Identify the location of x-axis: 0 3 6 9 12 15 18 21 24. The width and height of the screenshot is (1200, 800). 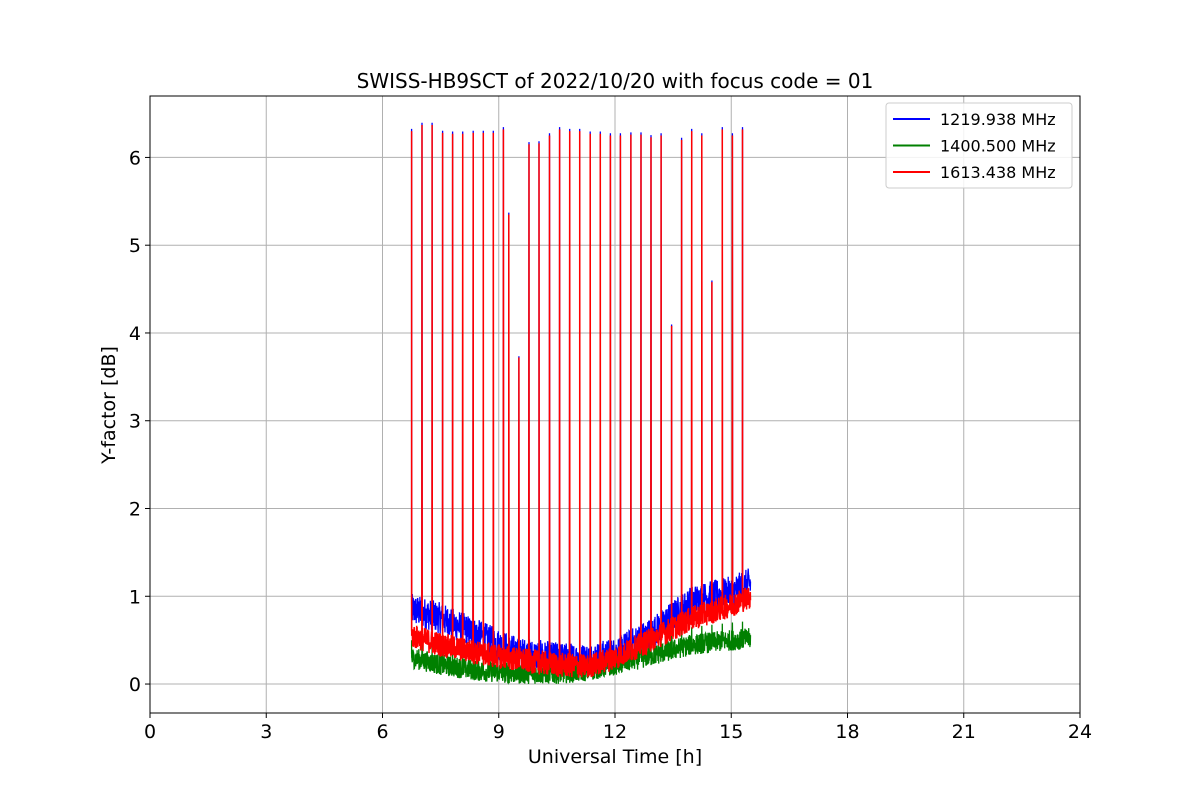
(618, 728).